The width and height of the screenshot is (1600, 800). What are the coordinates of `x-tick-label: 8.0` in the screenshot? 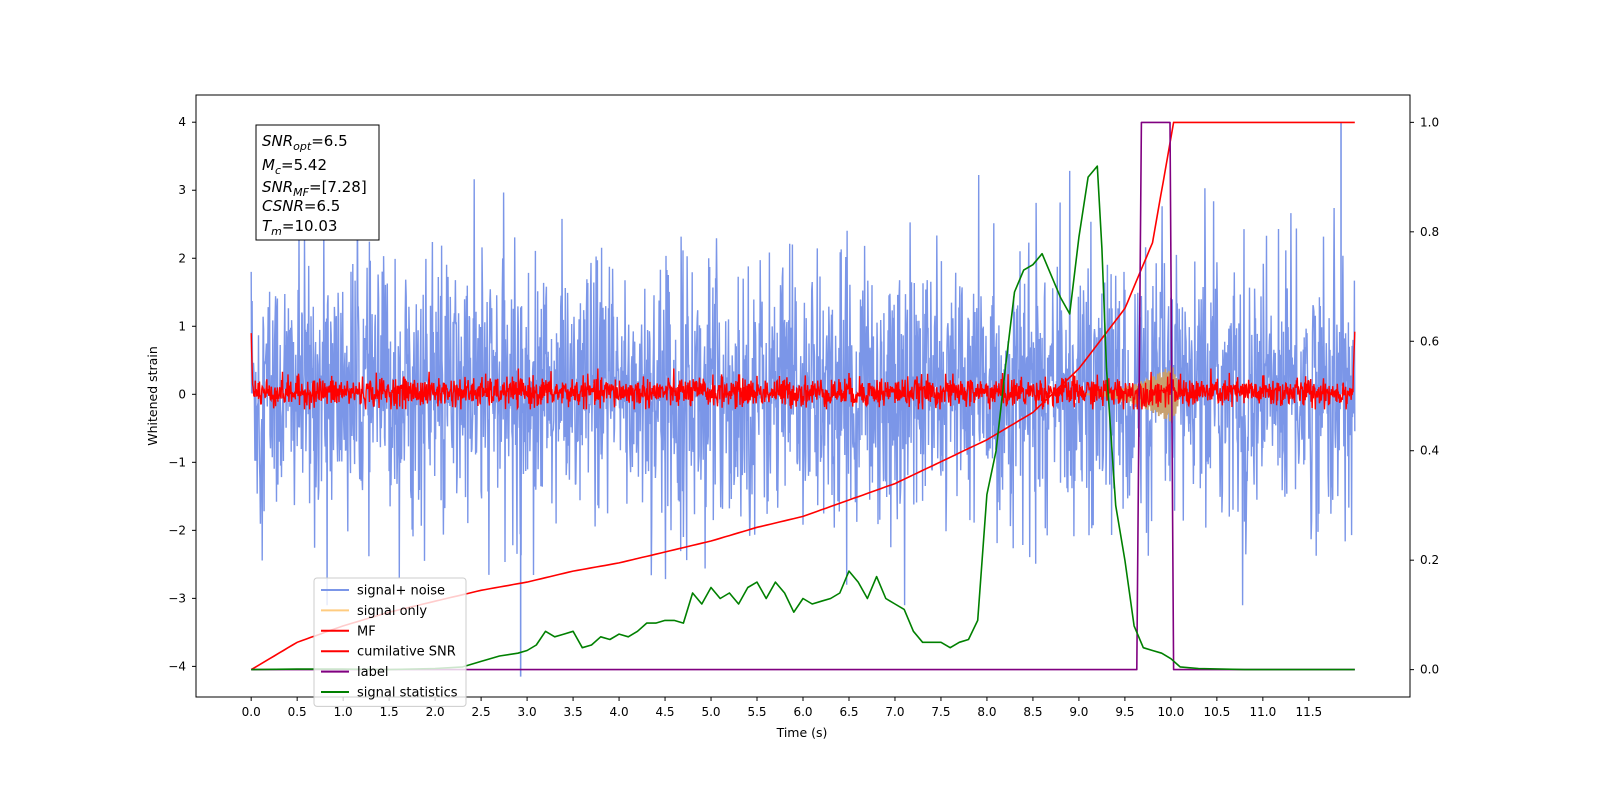 It's located at (986, 712).